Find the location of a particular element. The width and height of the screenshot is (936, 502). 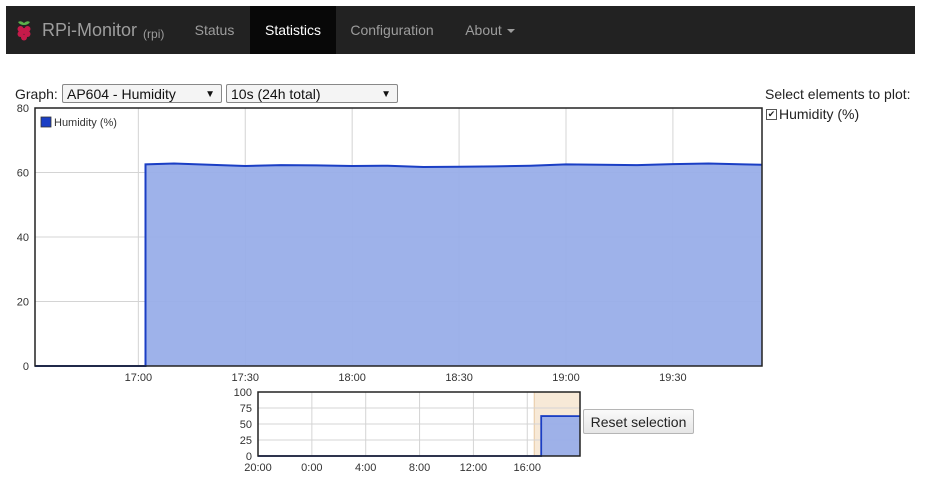

y-tick-label: 50 is located at coordinates (246, 425).